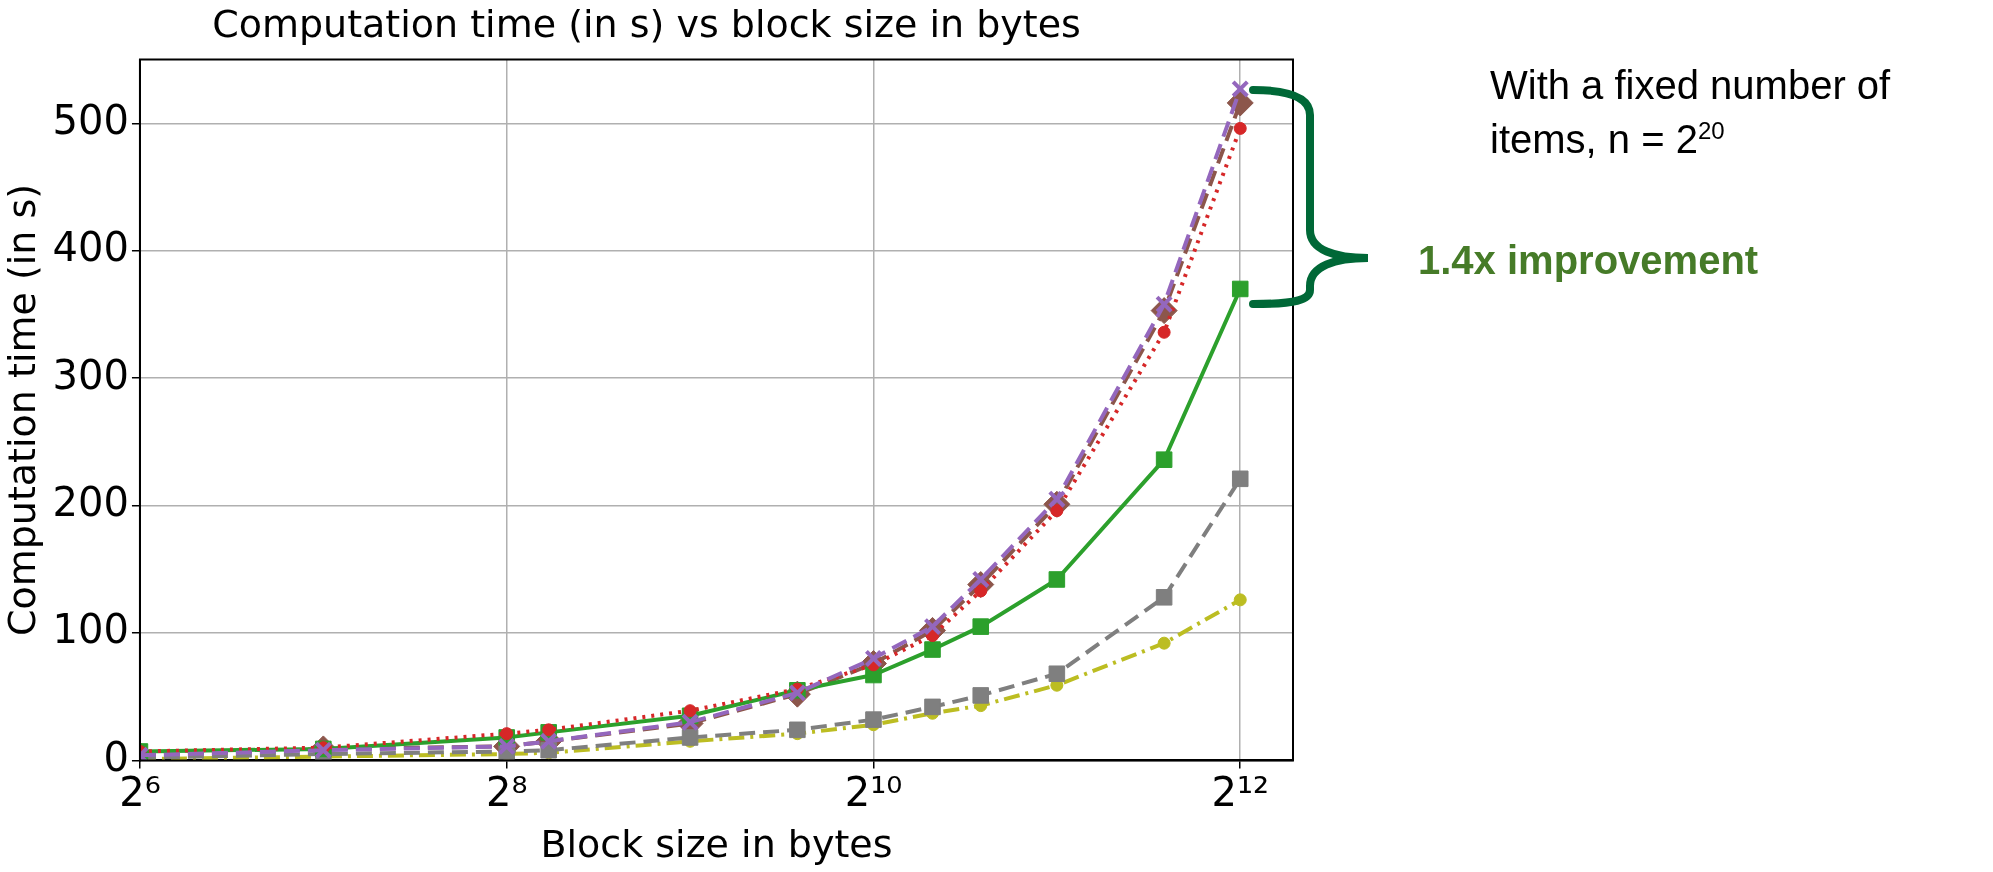  What do you see at coordinates (716, 844) in the screenshot?
I see `x-axis-title: Block size in bytes` at bounding box center [716, 844].